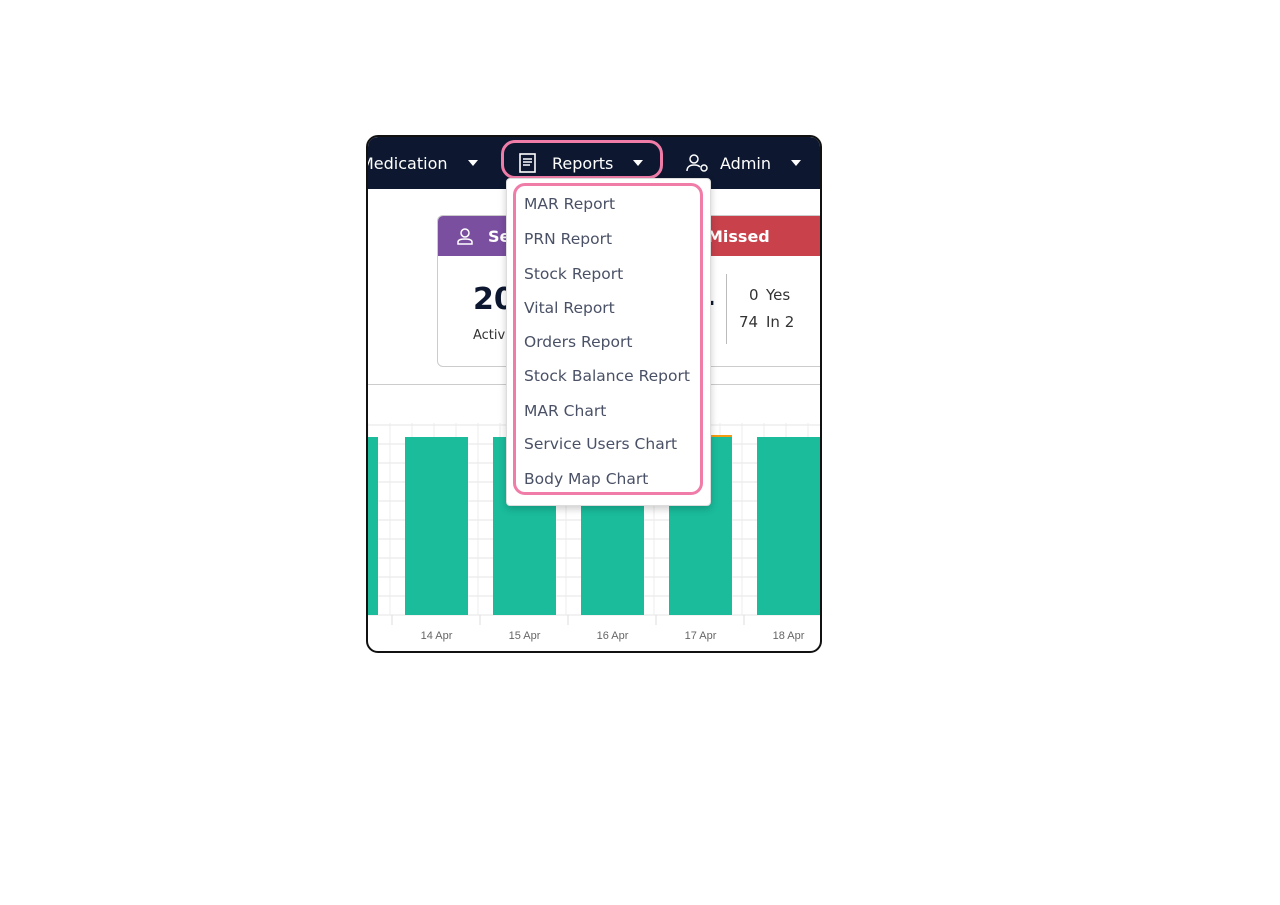  Describe the element at coordinates (697, 163) in the screenshot. I see `user-gear-icon` at that location.